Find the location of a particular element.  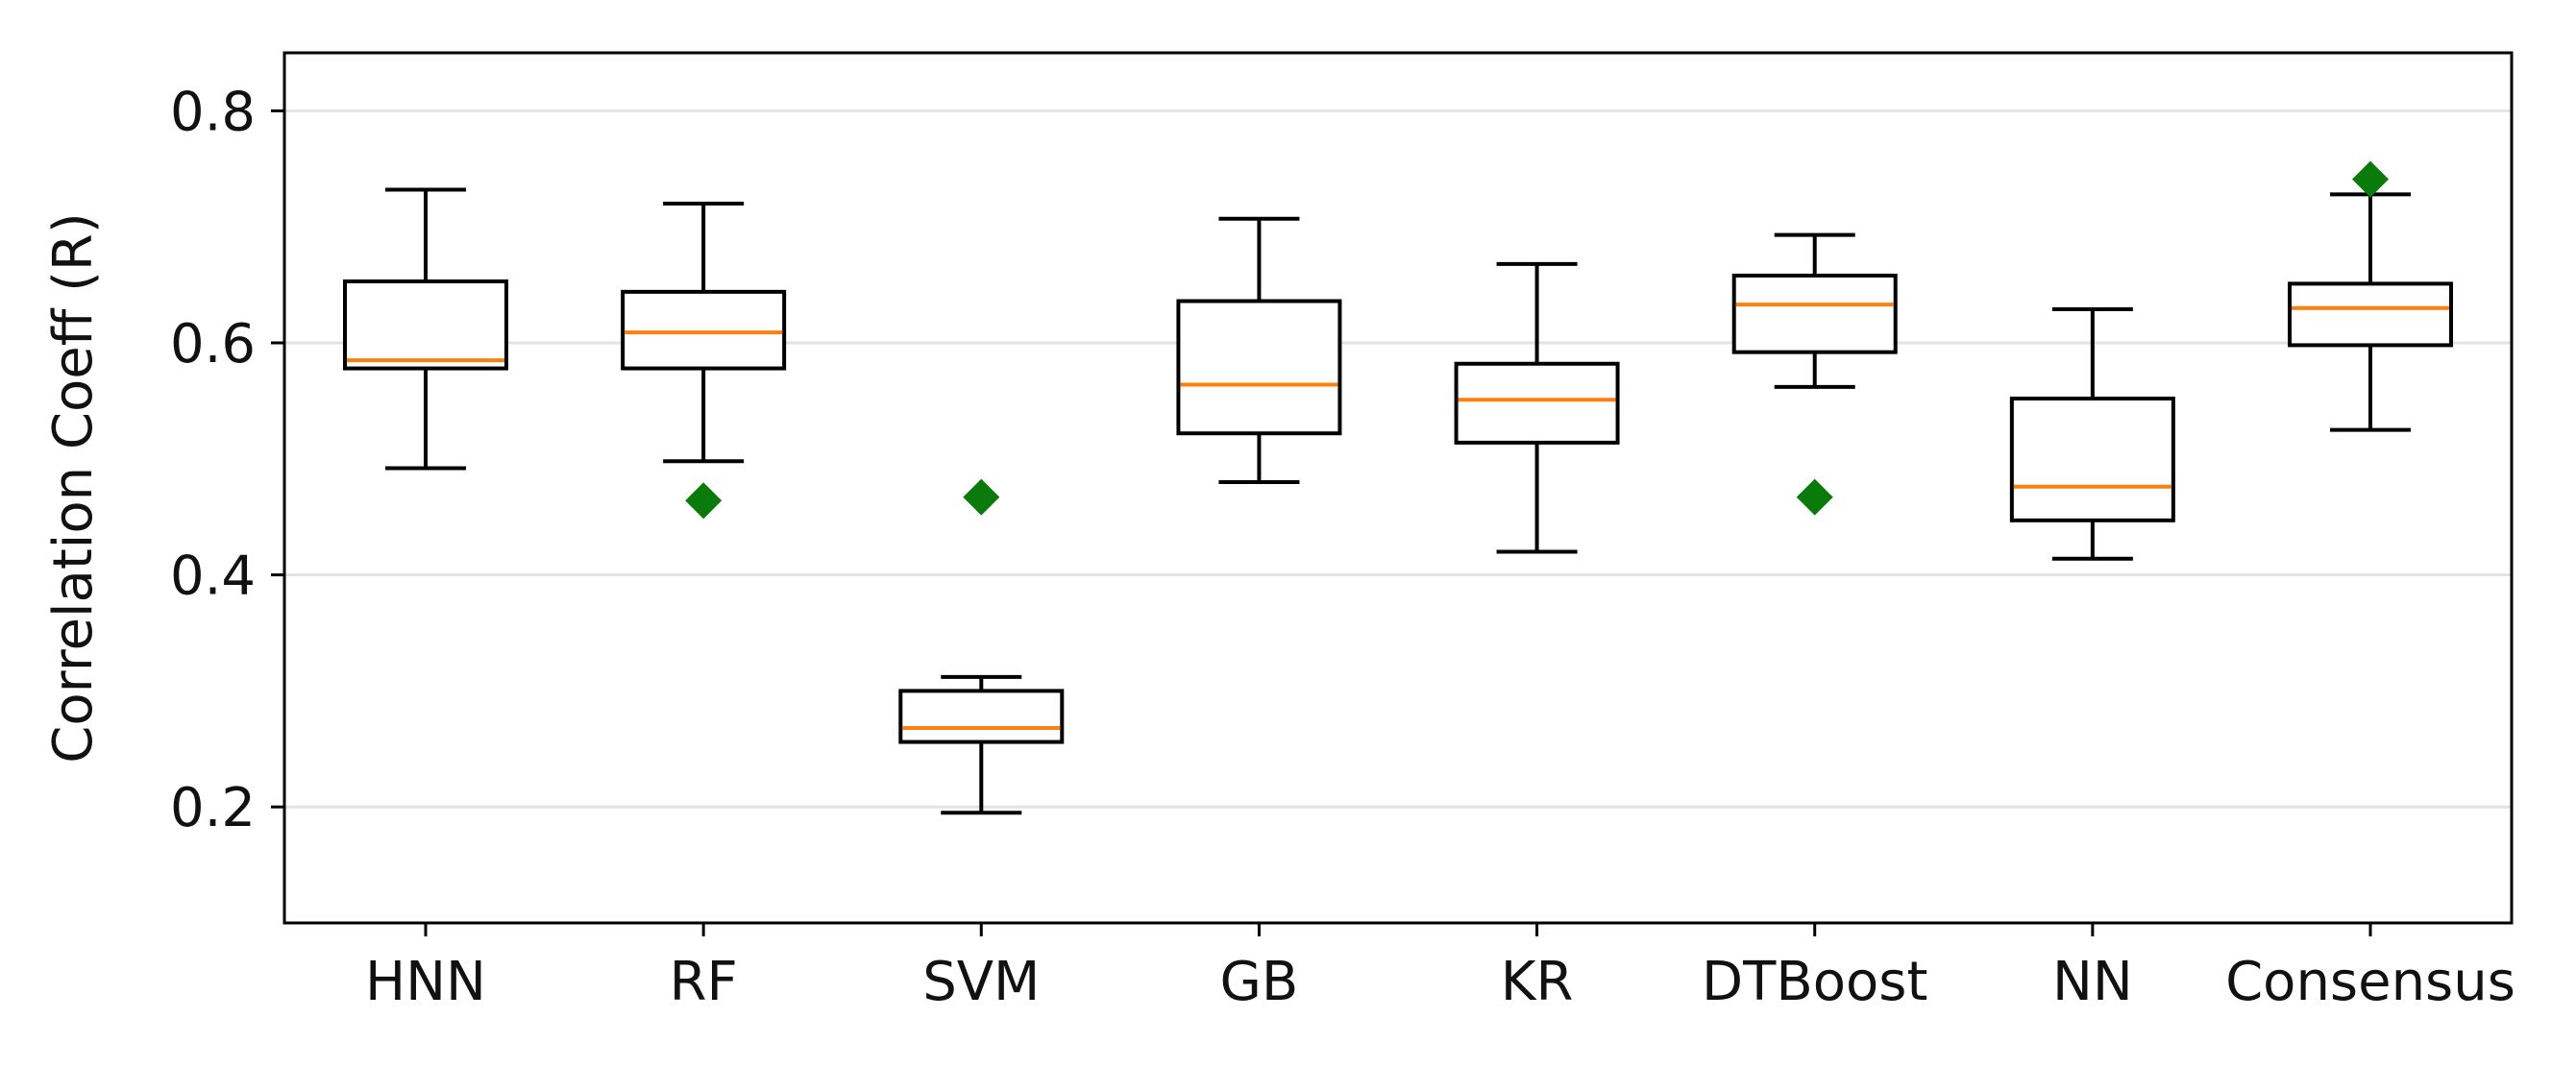

x-tick-label: GB is located at coordinates (1259, 982).